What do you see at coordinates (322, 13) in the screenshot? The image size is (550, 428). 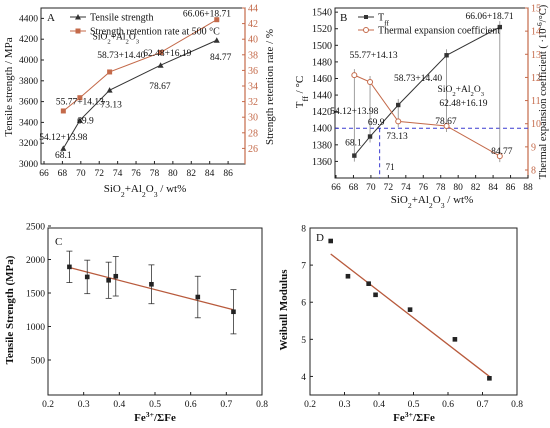 I see `y-tick-label: 1540` at bounding box center [322, 13].